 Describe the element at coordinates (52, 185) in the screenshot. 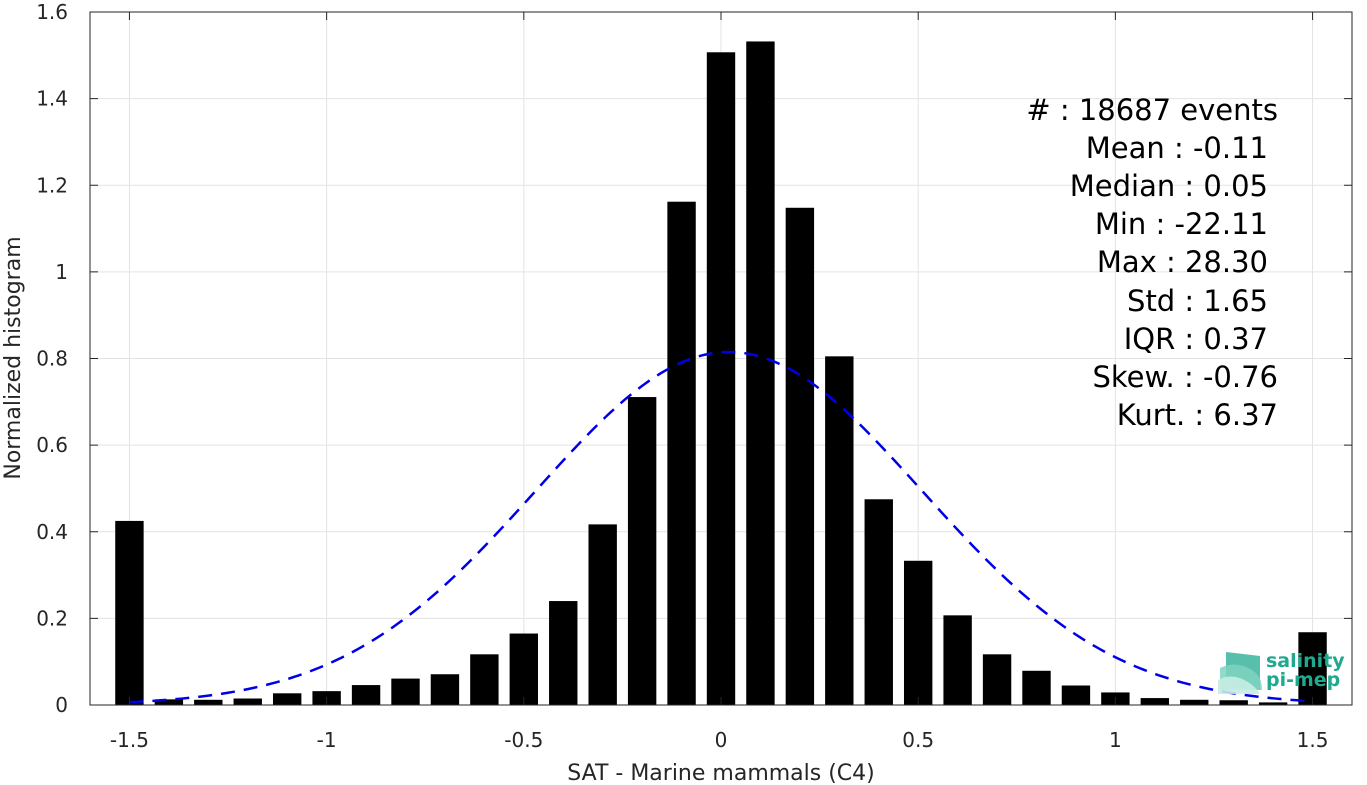

I see `y-tick-label: 1.2` at that location.